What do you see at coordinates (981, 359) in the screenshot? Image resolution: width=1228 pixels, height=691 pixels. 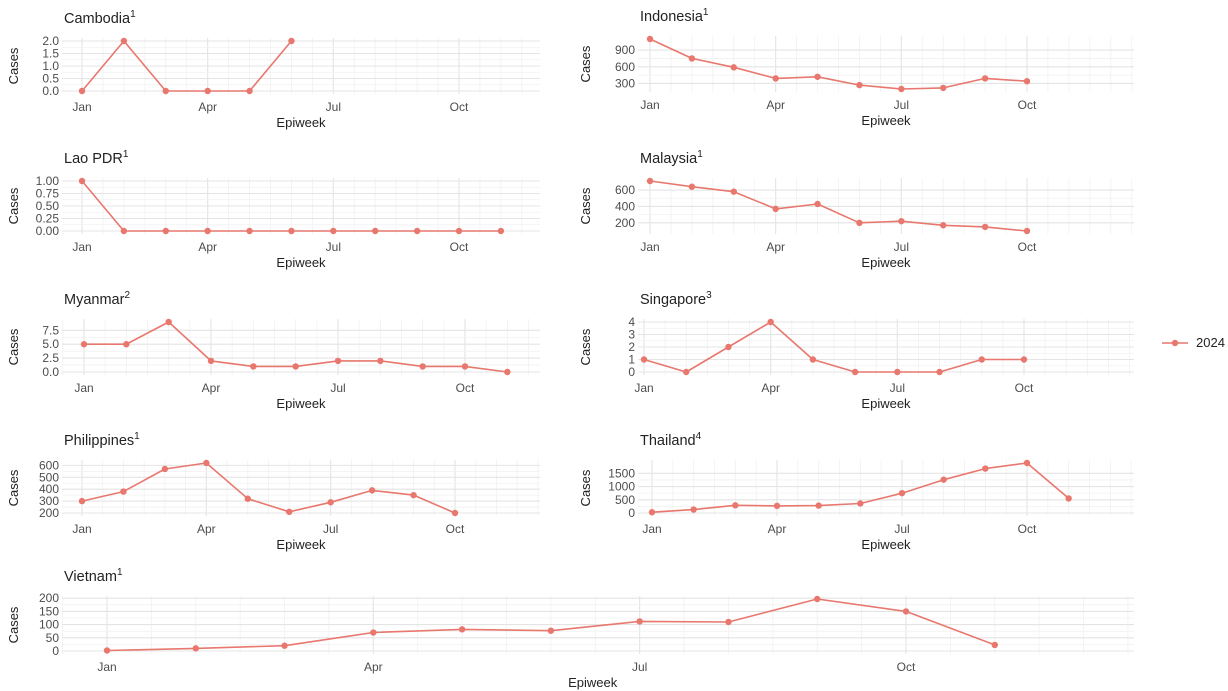 I see `singapore-point-sep` at bounding box center [981, 359].